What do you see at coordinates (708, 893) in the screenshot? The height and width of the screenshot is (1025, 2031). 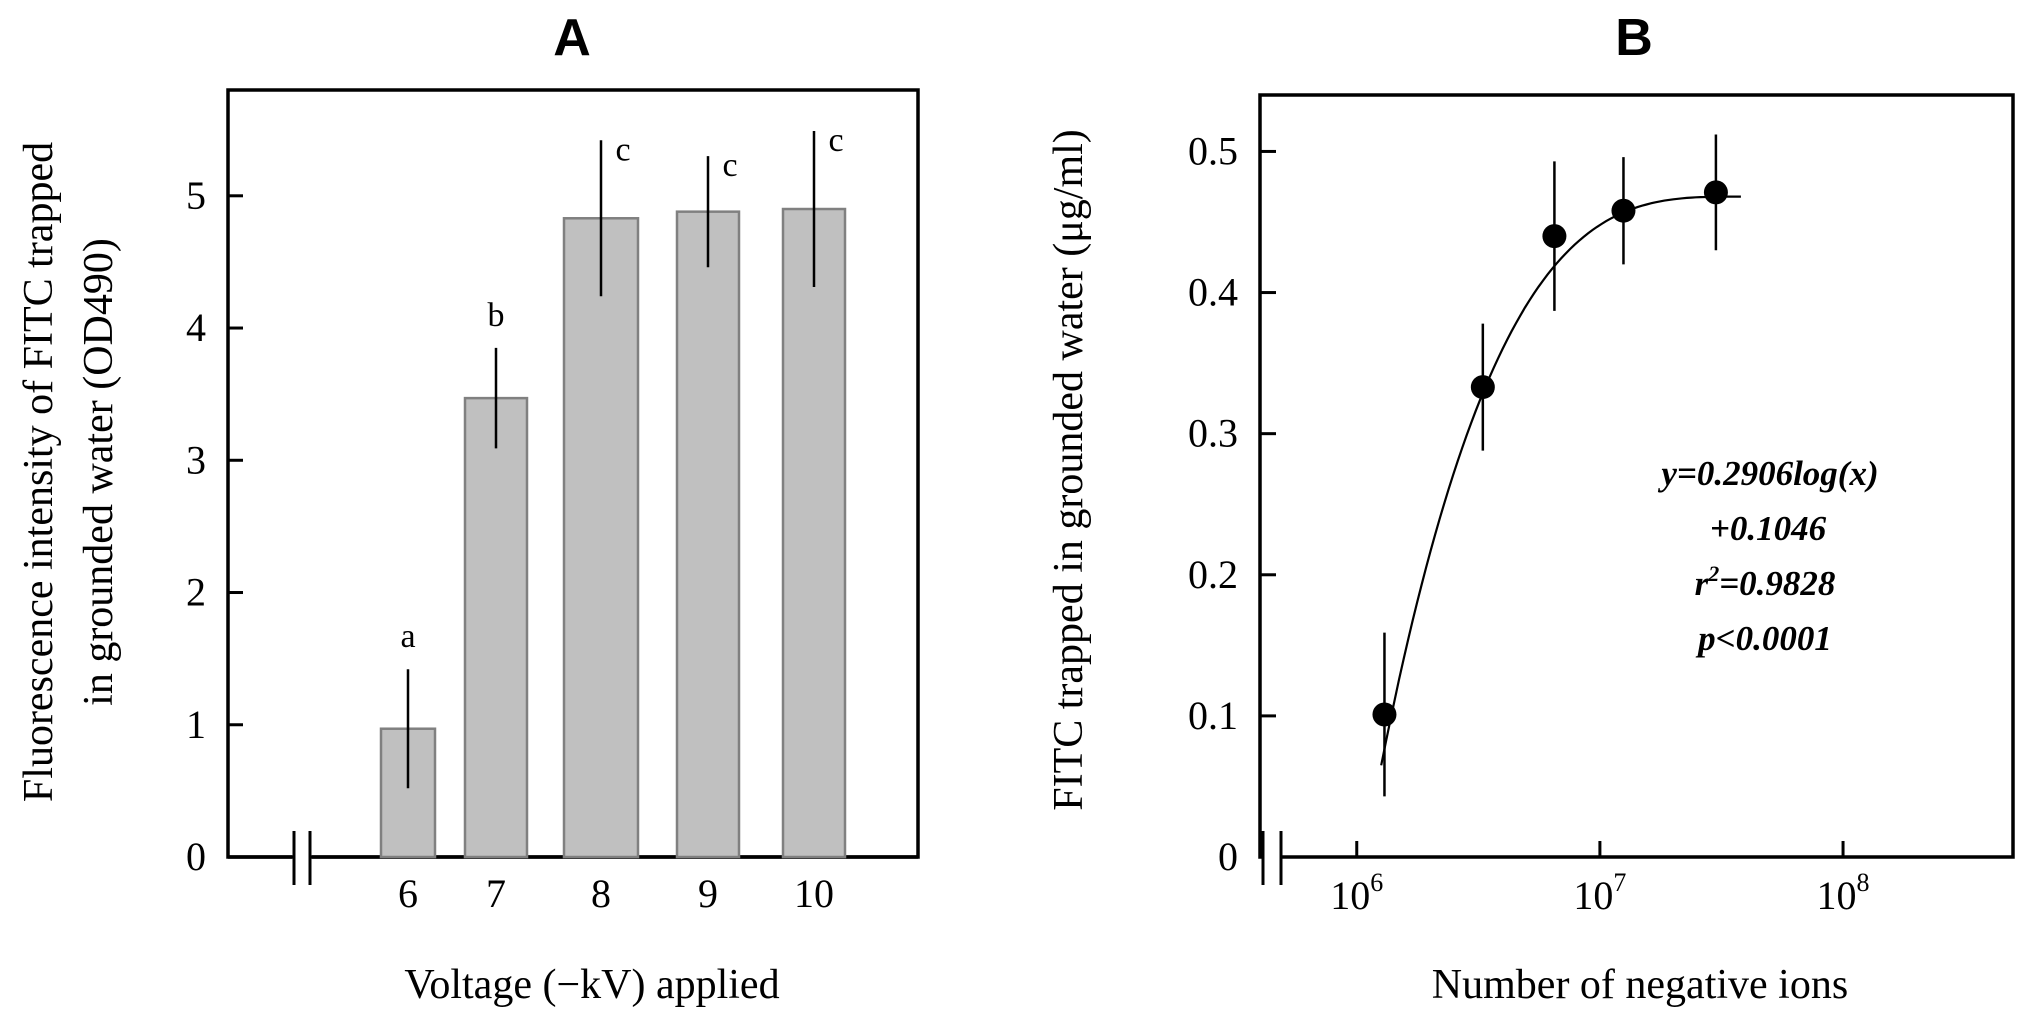 I see `panel-a-x-tick-label: 9` at bounding box center [708, 893].